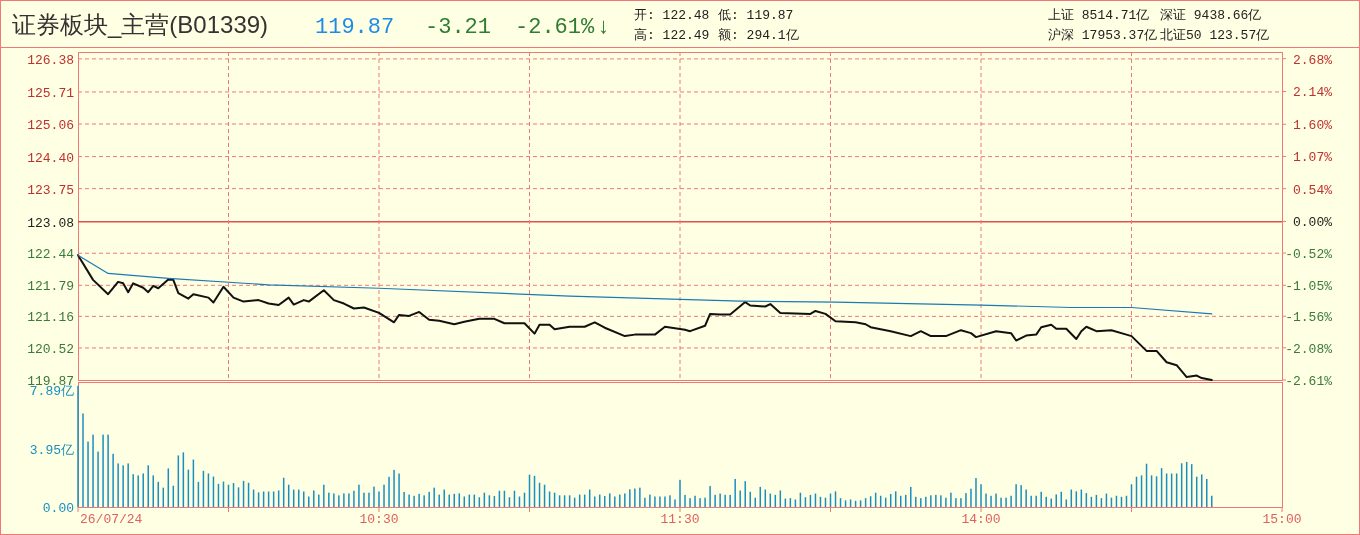  I want to click on text: 沪深 17953.37亿, so click(1103, 35).